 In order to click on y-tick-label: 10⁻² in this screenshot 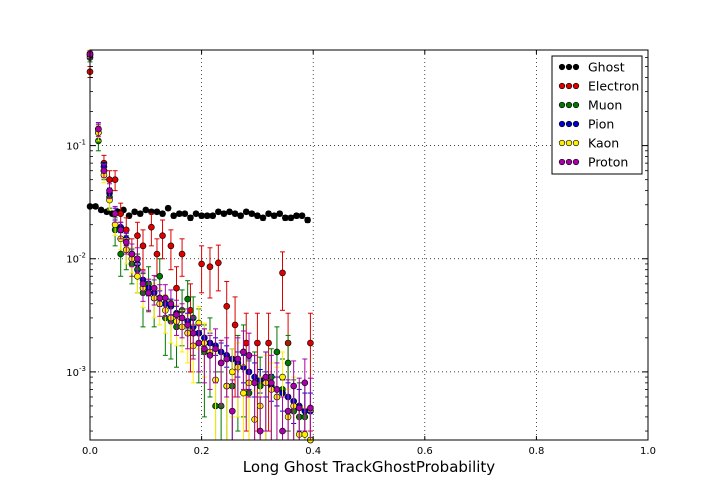, I will do `click(76, 259)`.